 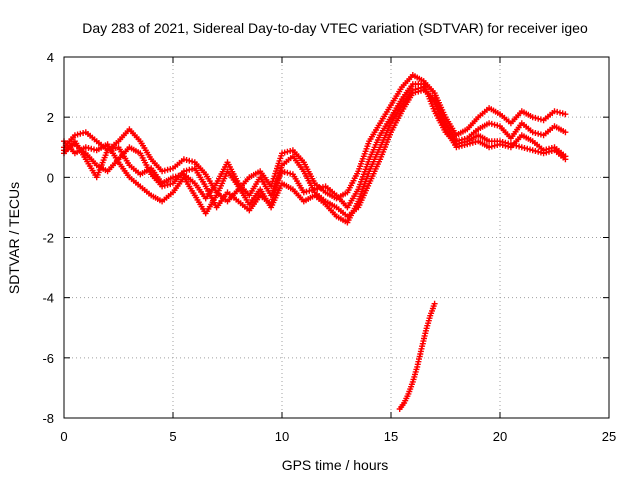 I want to click on y-axis-label: SDTVAR / TECUs, so click(x=14, y=238).